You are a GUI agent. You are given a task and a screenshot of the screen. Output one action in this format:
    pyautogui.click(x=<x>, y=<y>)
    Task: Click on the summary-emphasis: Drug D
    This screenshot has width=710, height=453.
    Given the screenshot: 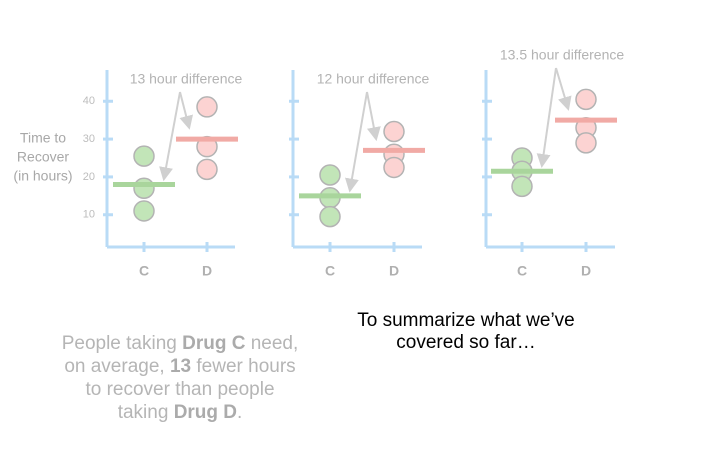 What is the action you would take?
    pyautogui.click(x=205, y=412)
    